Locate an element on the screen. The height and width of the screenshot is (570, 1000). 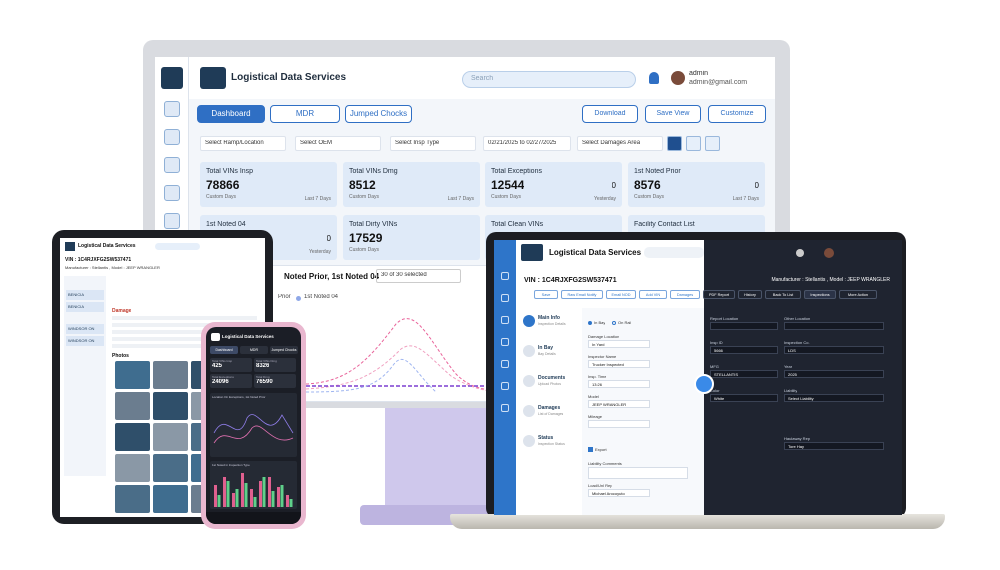
action-button: Customize is located at coordinates (737, 114).